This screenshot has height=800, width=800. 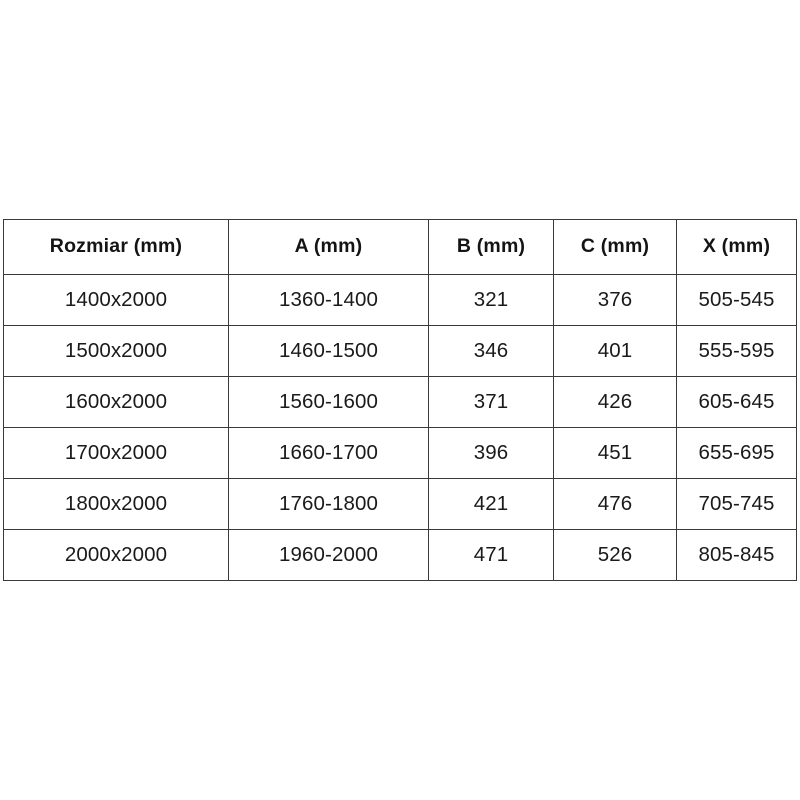 I want to click on table-row: 1600x2000 1560-1600 371 426 605-645, so click(x=400, y=402).